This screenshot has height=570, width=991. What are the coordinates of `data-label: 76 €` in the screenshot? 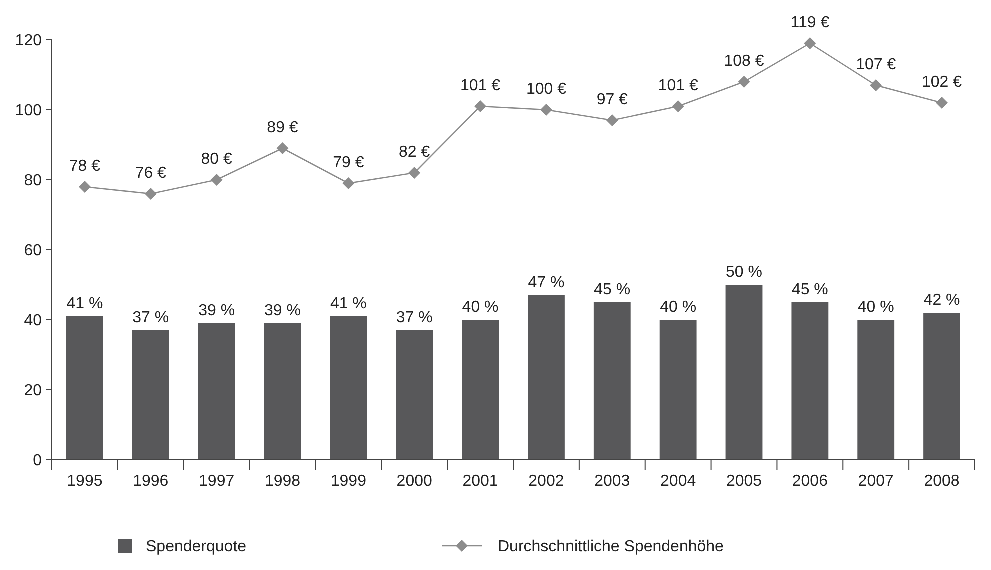 It's located at (151, 173).